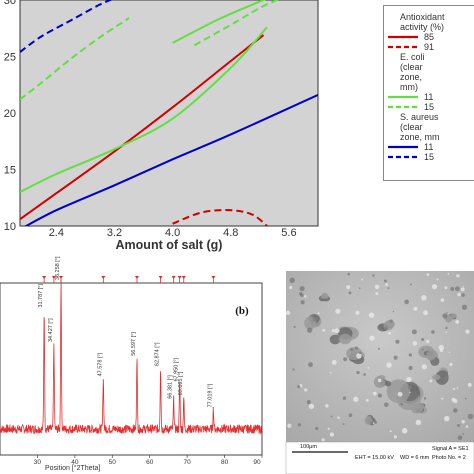  What do you see at coordinates (150, 462) in the screenshot?
I see `xrd-x-tick-label: 60` at bounding box center [150, 462].